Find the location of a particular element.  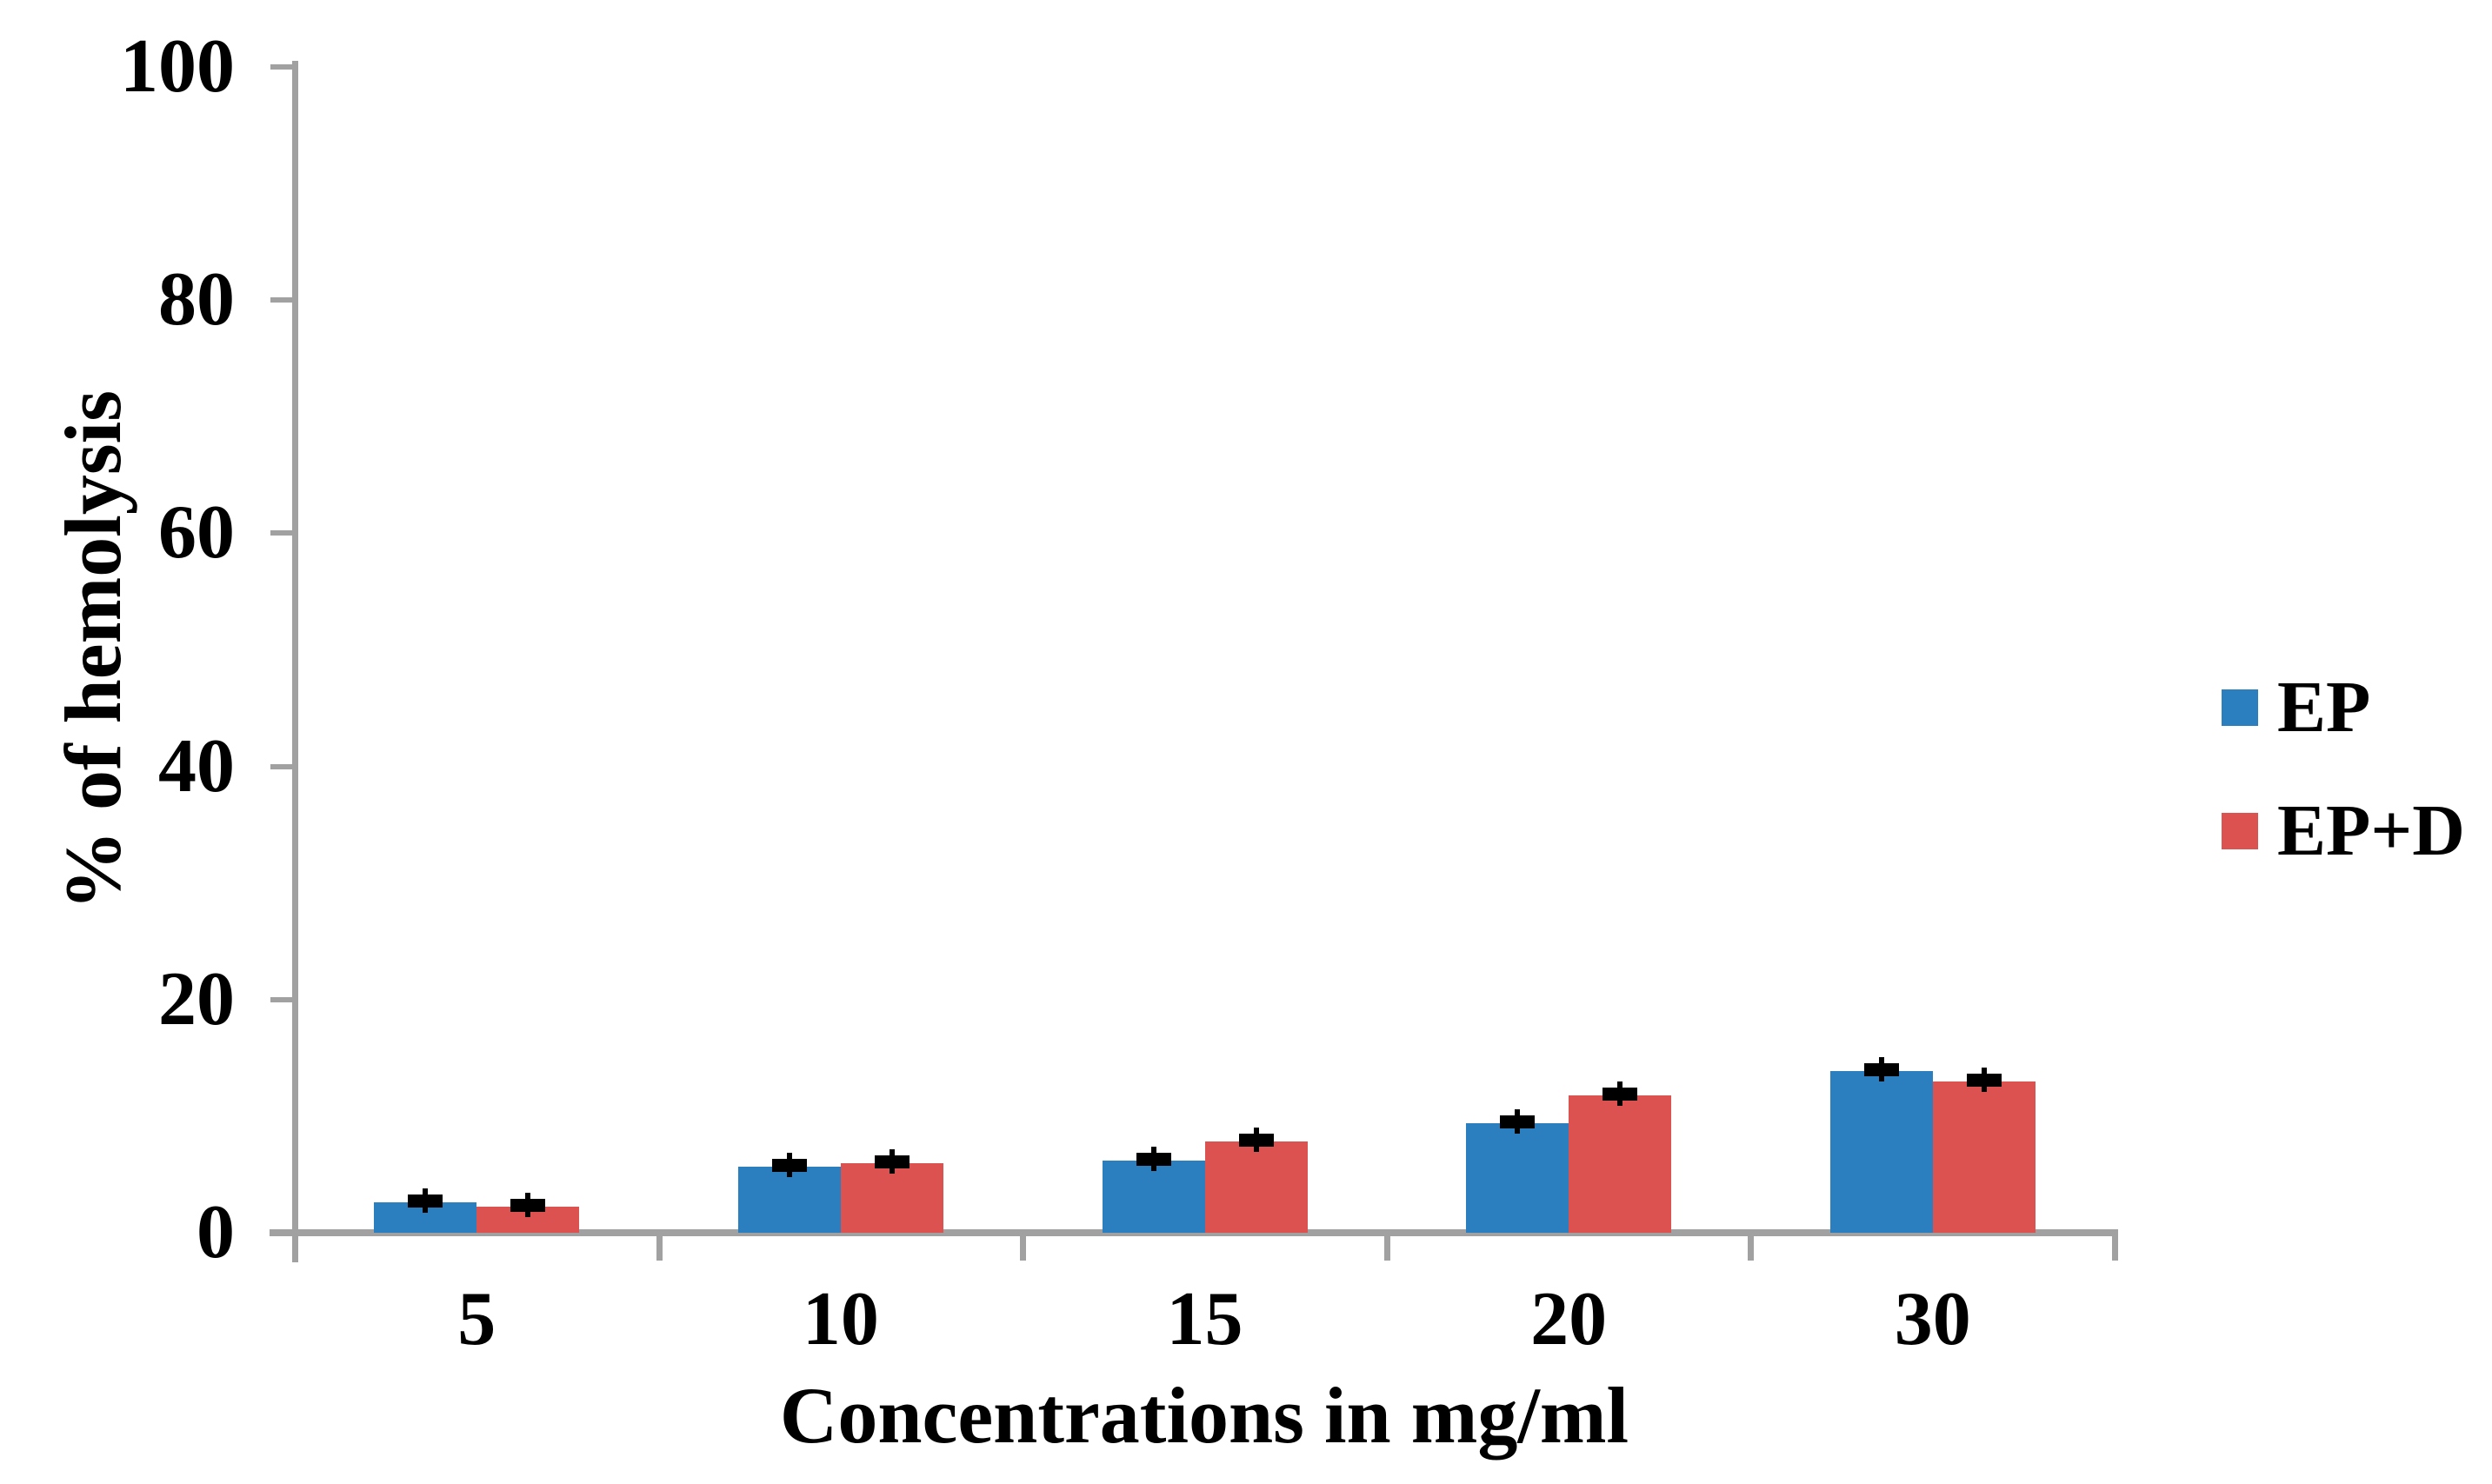

x-tick-label-10: 10 is located at coordinates (840, 1319).